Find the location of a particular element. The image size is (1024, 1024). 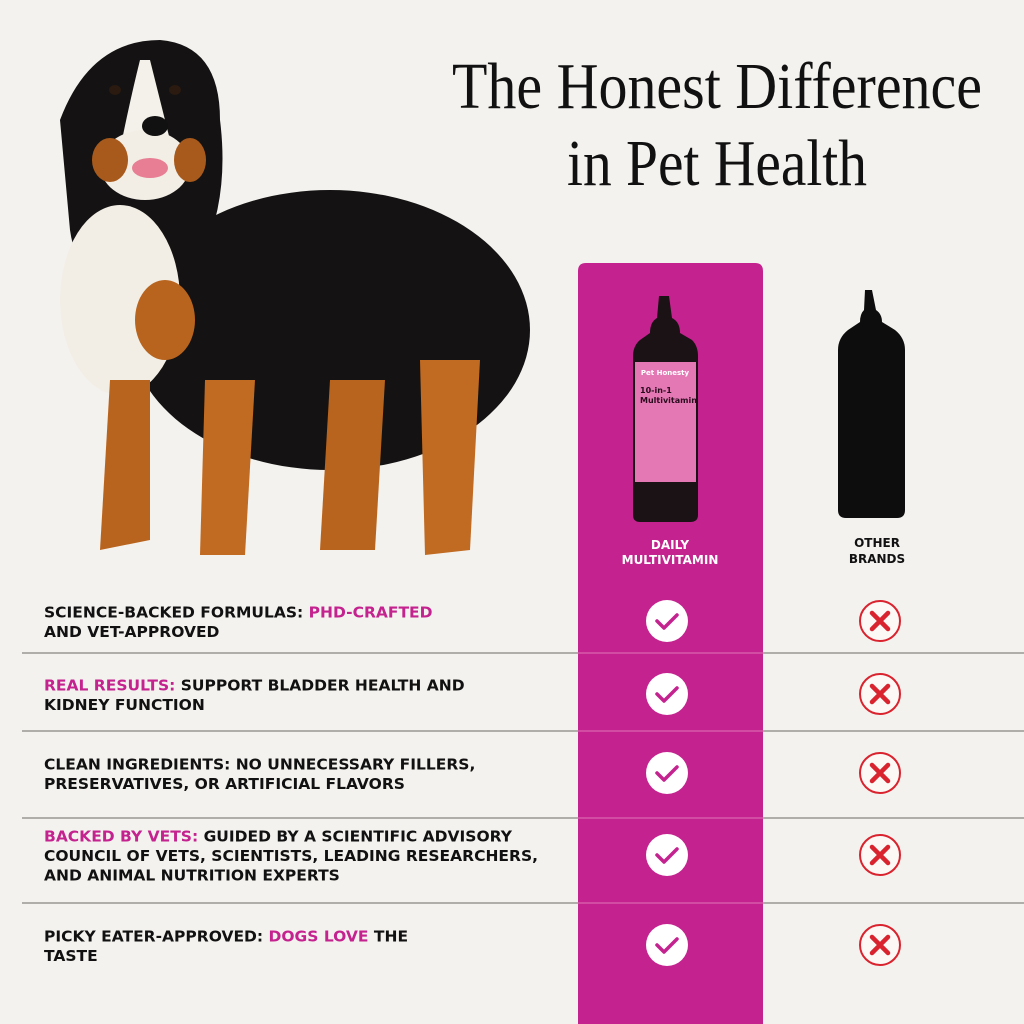

row-text-segment: BACKED BY VETS: is located at coordinates (124, 837).